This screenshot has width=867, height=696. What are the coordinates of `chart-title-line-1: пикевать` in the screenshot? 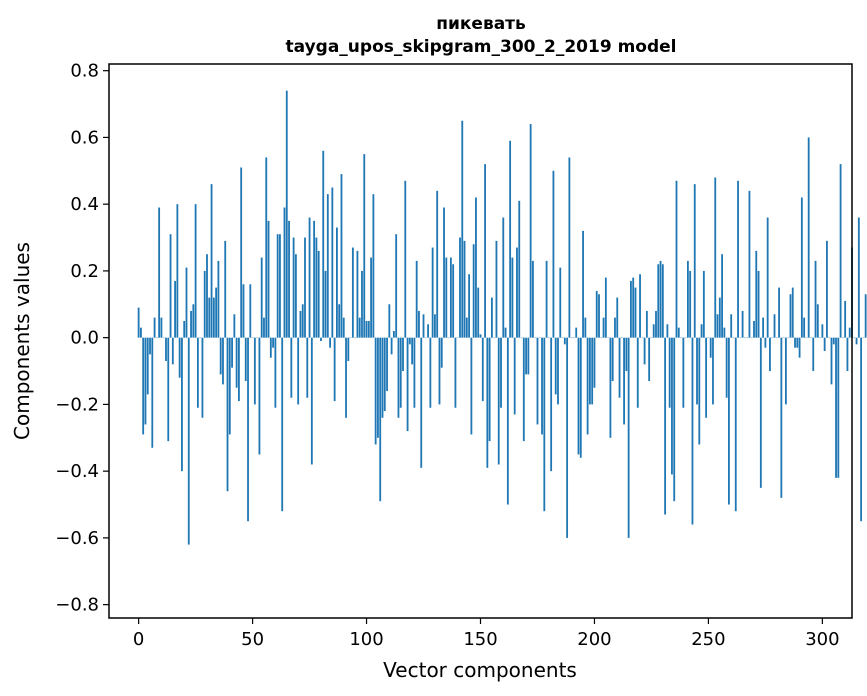 It's located at (481, 24).